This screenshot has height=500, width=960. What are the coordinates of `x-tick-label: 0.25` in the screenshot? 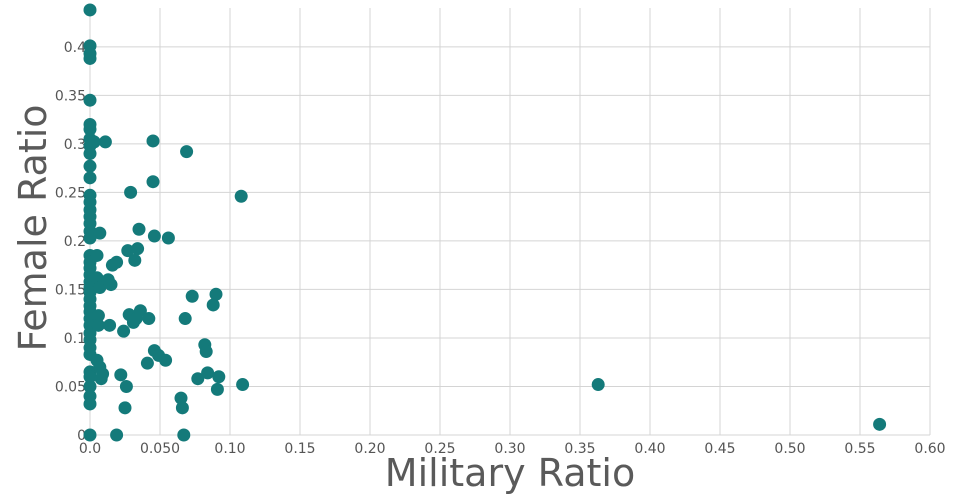 It's located at (439, 449).